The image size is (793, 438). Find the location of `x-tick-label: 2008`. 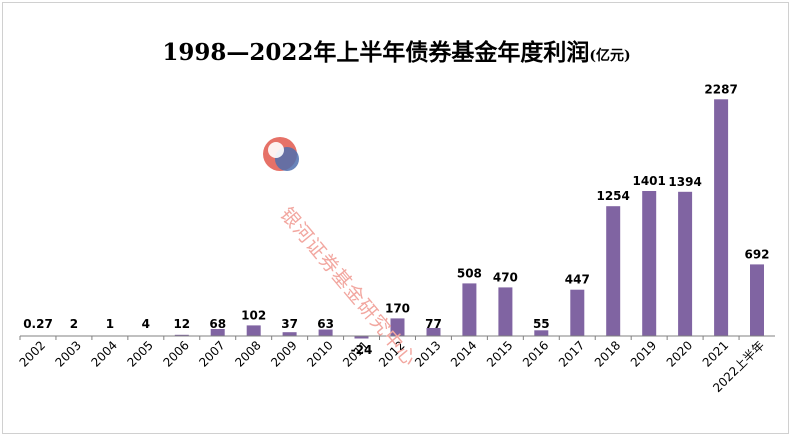

x-tick-label: 2008 is located at coordinates (247, 353).